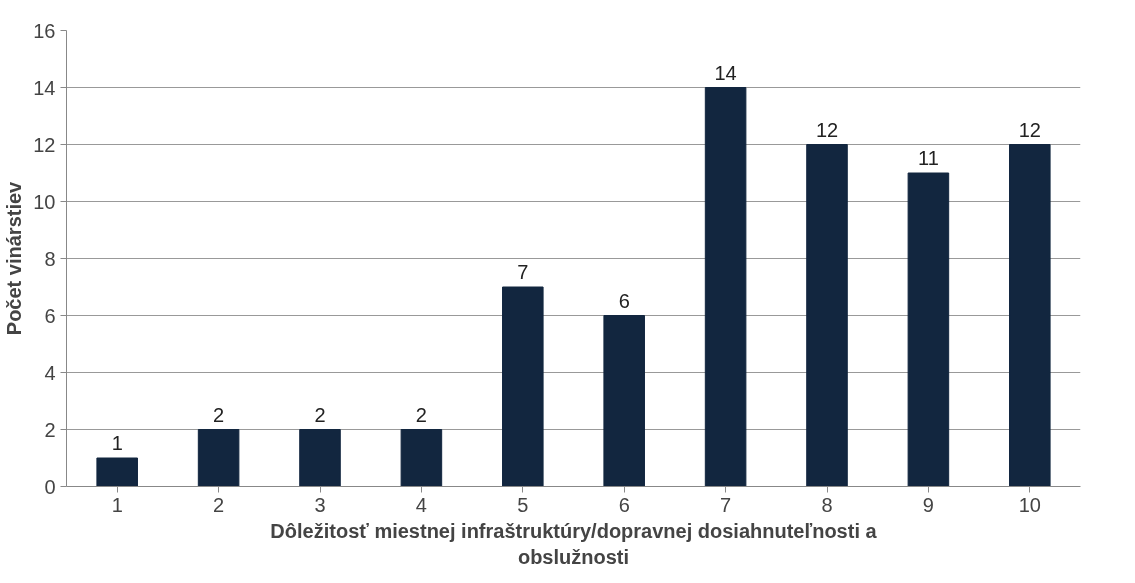 The height and width of the screenshot is (583, 1135). I want to click on y-tick-label: 8, so click(50, 258).